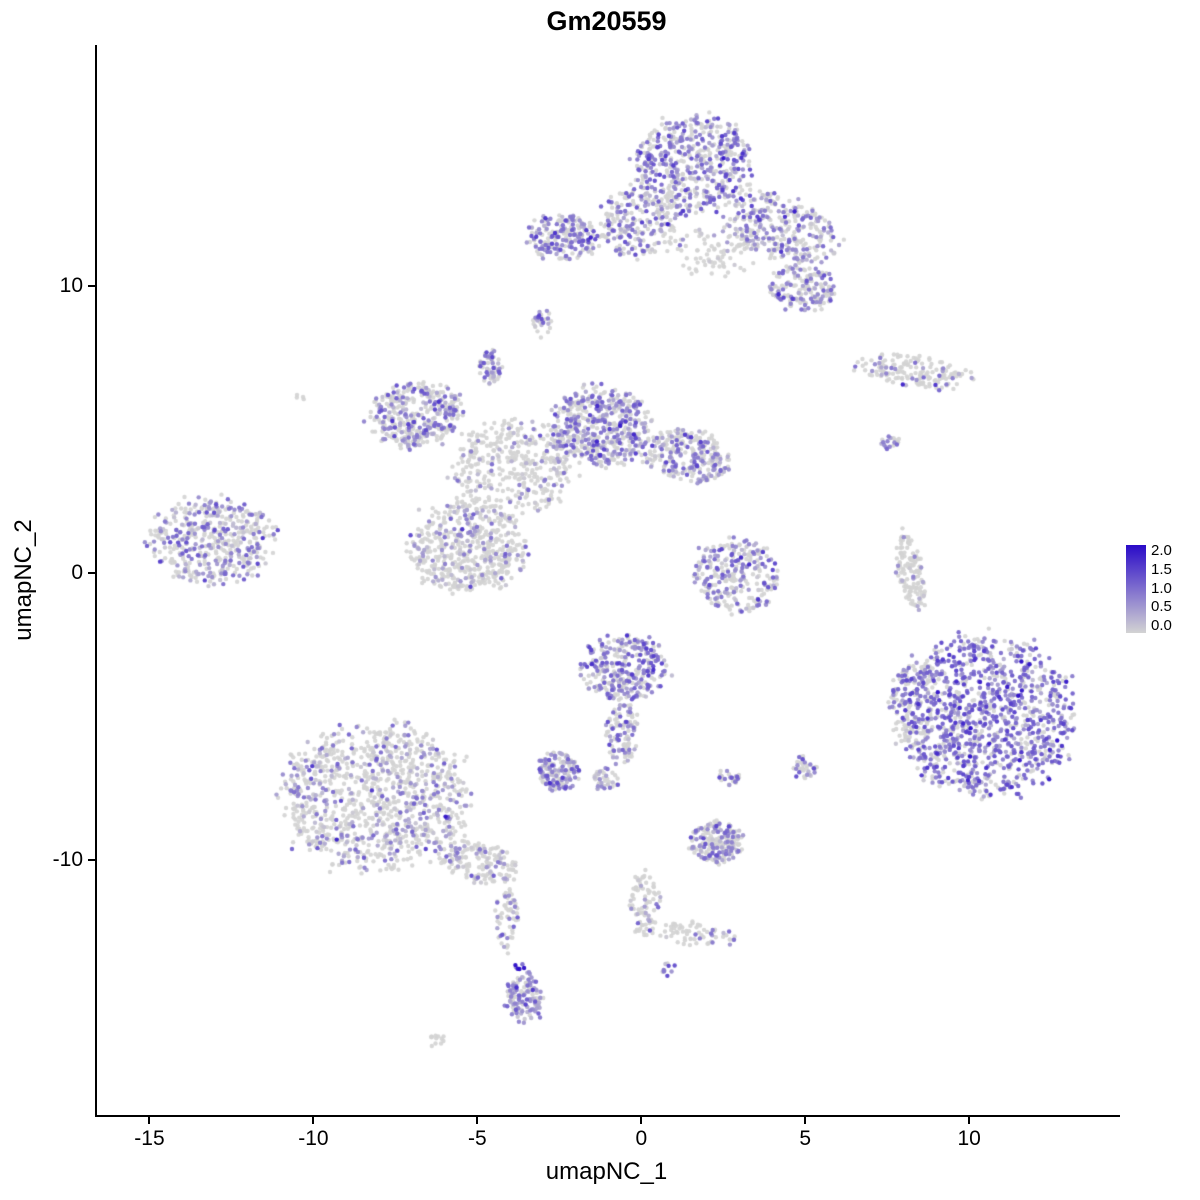  I want to click on x-tick-label: -5, so click(477, 1138).